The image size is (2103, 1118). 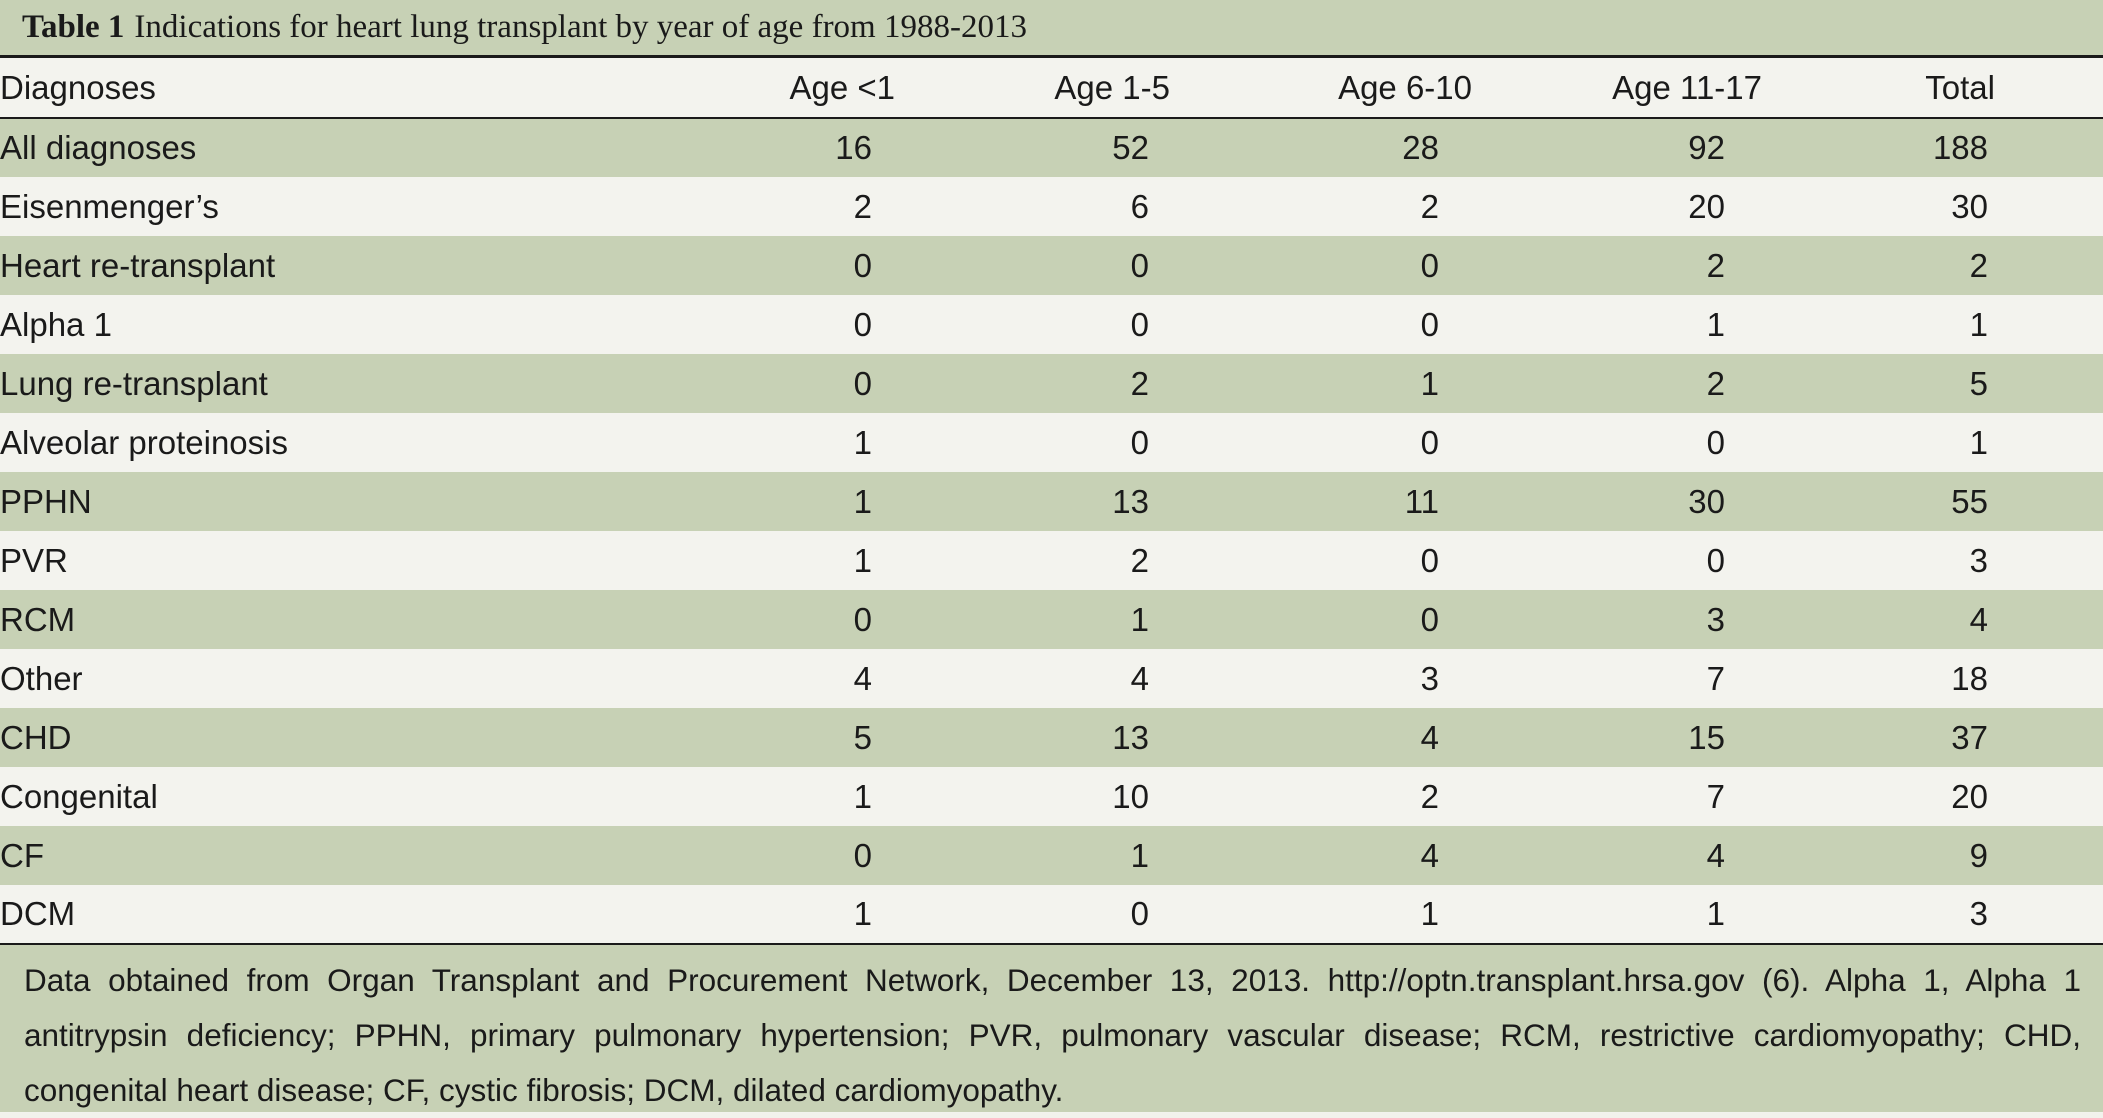 I want to click on table-row: CF 0 1 4 4 9, so click(x=1051, y=855).